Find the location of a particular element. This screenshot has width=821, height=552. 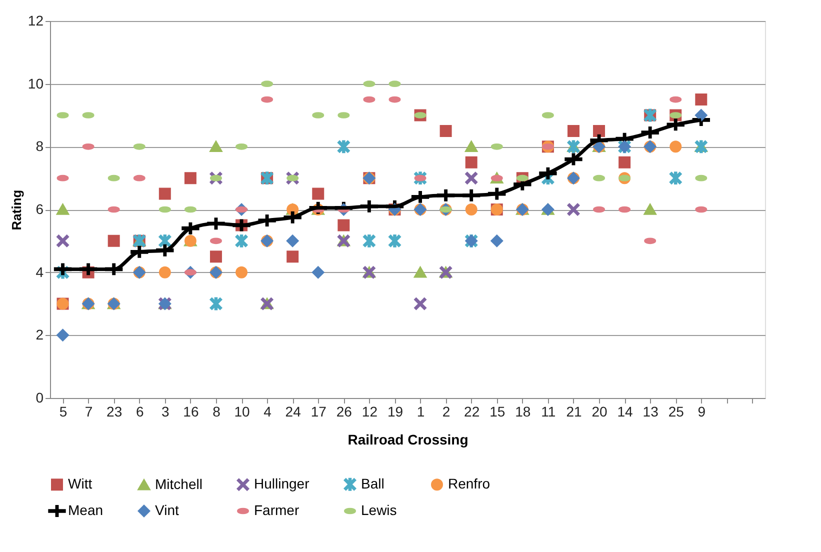

legend-label: Farmer is located at coordinates (277, 510).